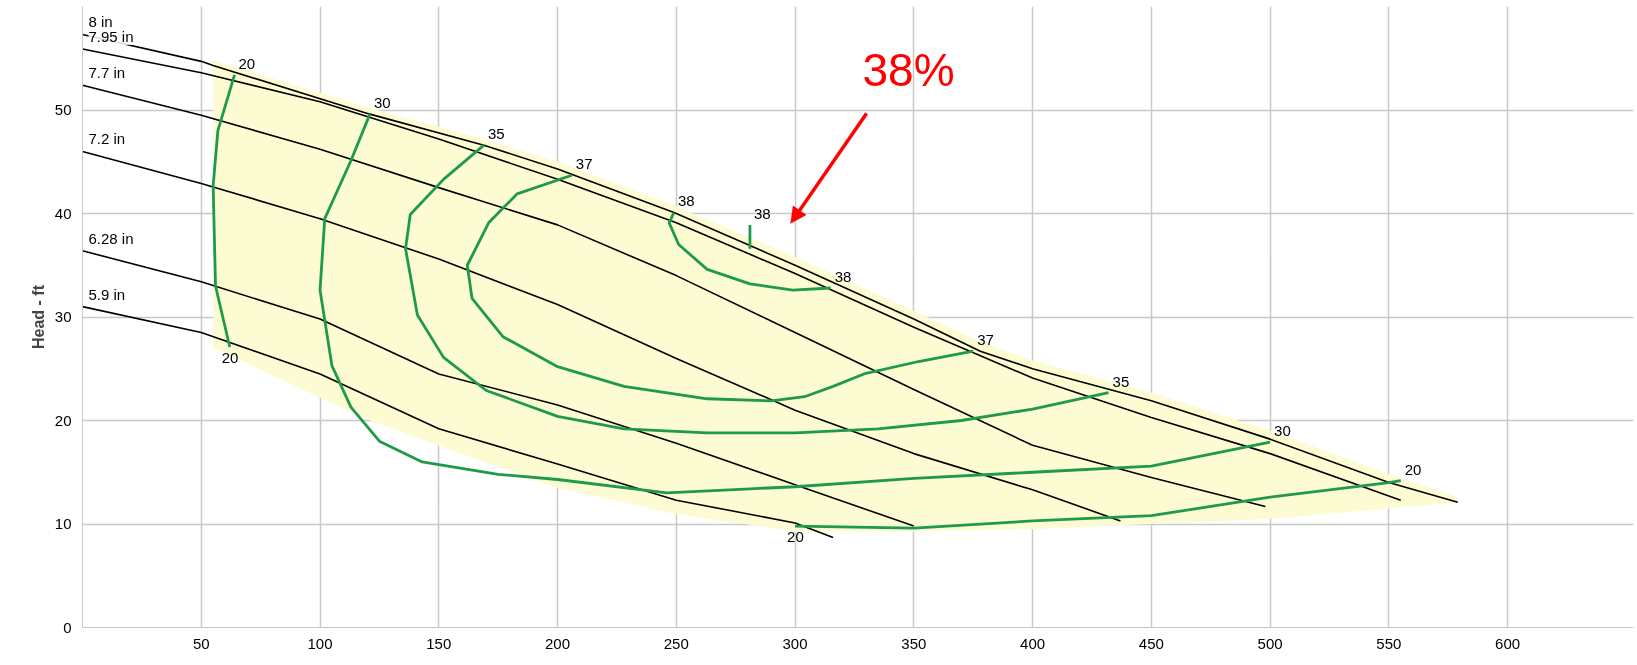 The height and width of the screenshot is (665, 1637). Describe the element at coordinates (63, 213) in the screenshot. I see `y-tick-label: 40` at that location.